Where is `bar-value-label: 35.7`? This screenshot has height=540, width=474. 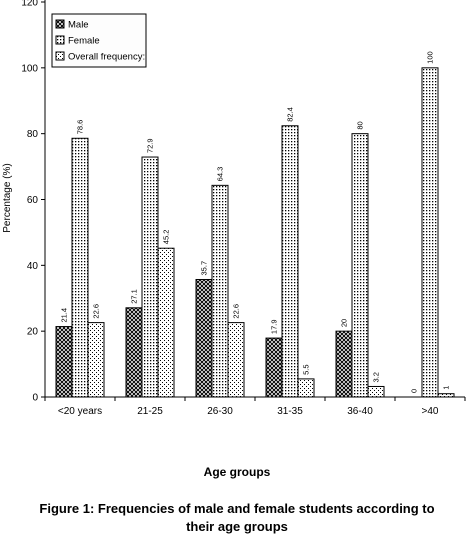
bar-value-label: 35.7 is located at coordinates (204, 268).